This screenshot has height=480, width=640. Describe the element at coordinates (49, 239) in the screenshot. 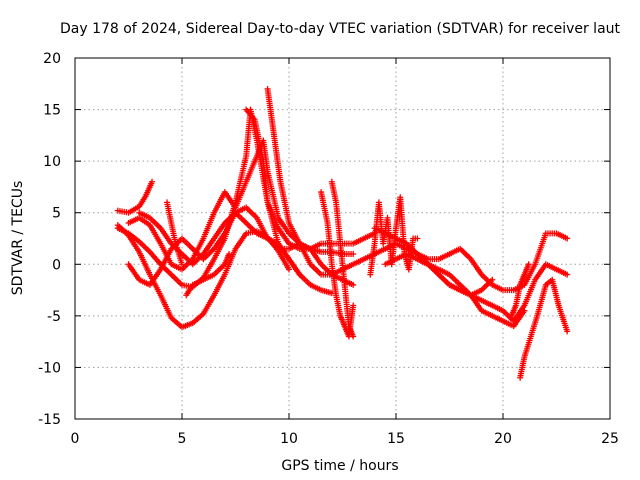

I see `y-tick-labels: -15 -10 -5 0 5 10 15 20` at that location.